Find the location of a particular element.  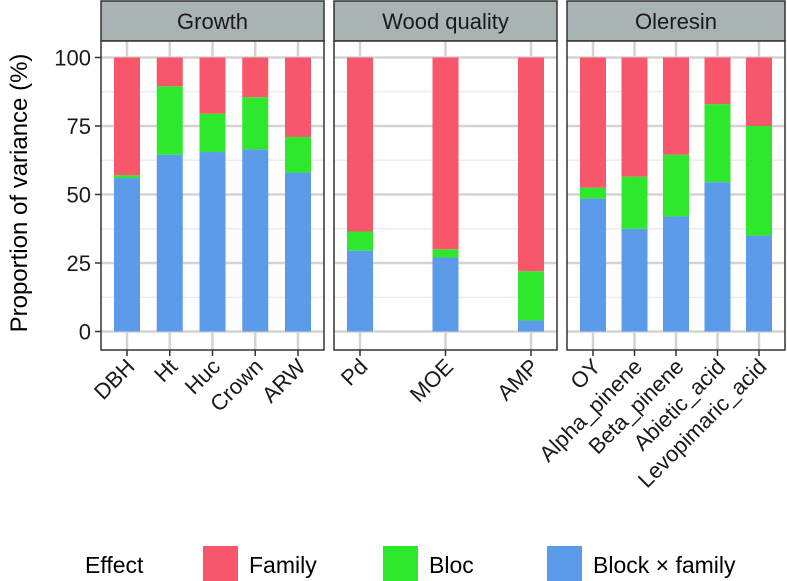

x-tick-label: AMP is located at coordinates (517, 379).